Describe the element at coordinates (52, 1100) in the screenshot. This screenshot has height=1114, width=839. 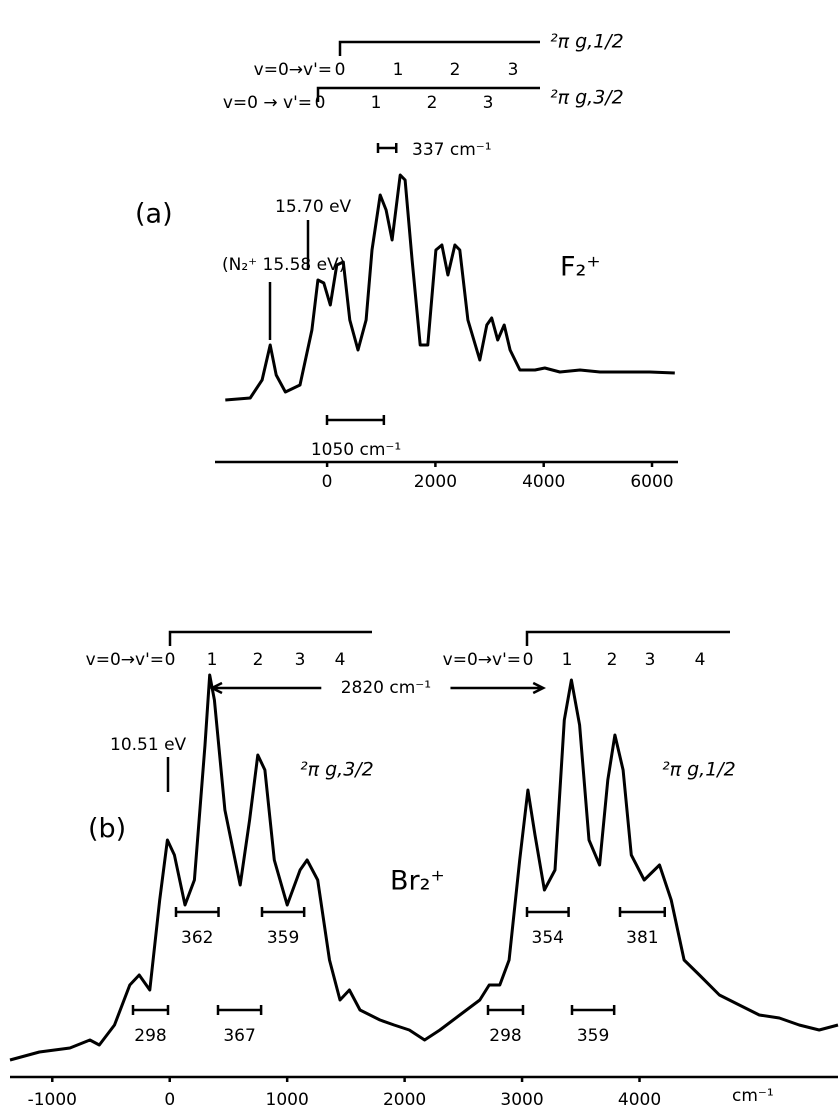
I see `x-tick-label: -1000` at that location.